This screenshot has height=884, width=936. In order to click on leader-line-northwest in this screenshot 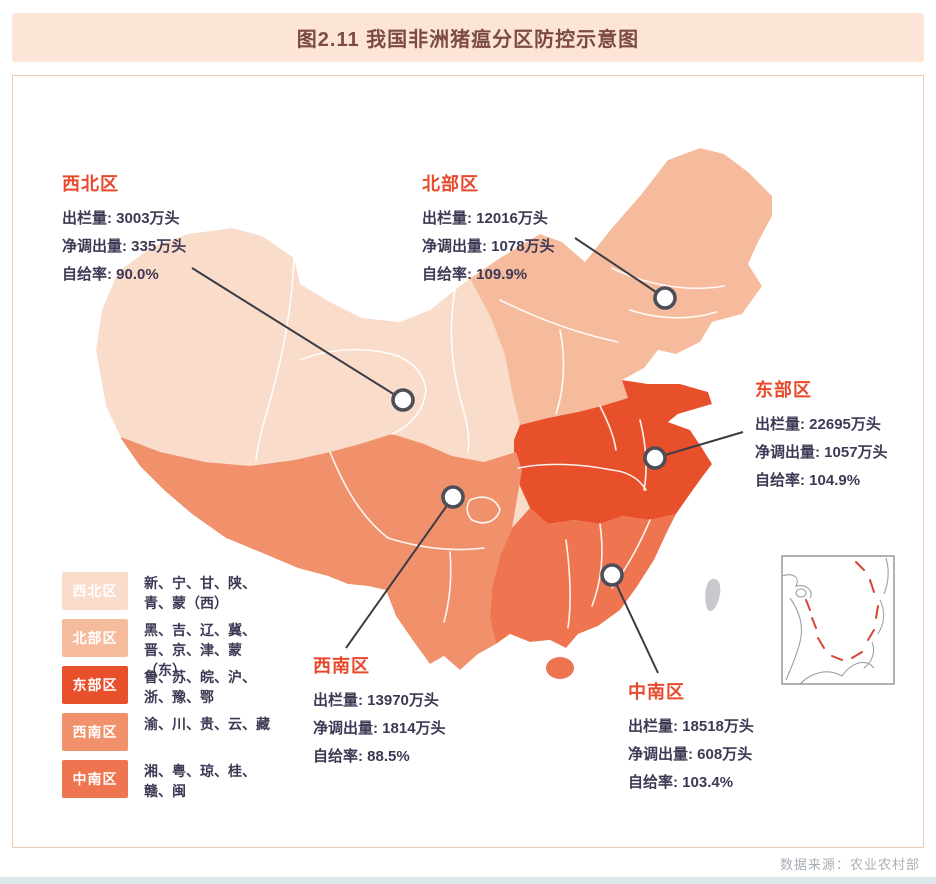, I will do `click(297, 334)`.